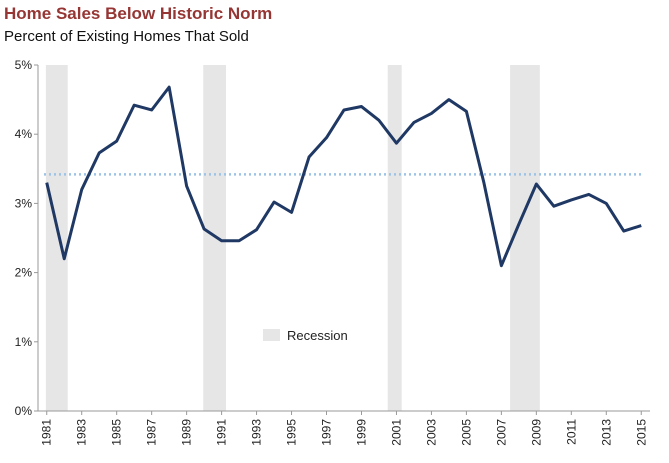 Image resolution: width=669 pixels, height=463 pixels. Describe the element at coordinates (47, 432) in the screenshot. I see `x-tick-label: 1981` at that location.